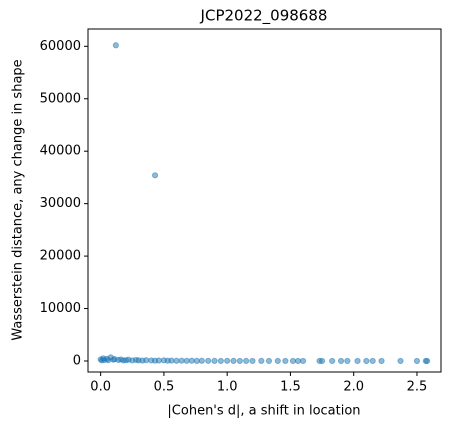 The image size is (450, 434). I want to click on x-tick-label: 1.5, so click(290, 387).